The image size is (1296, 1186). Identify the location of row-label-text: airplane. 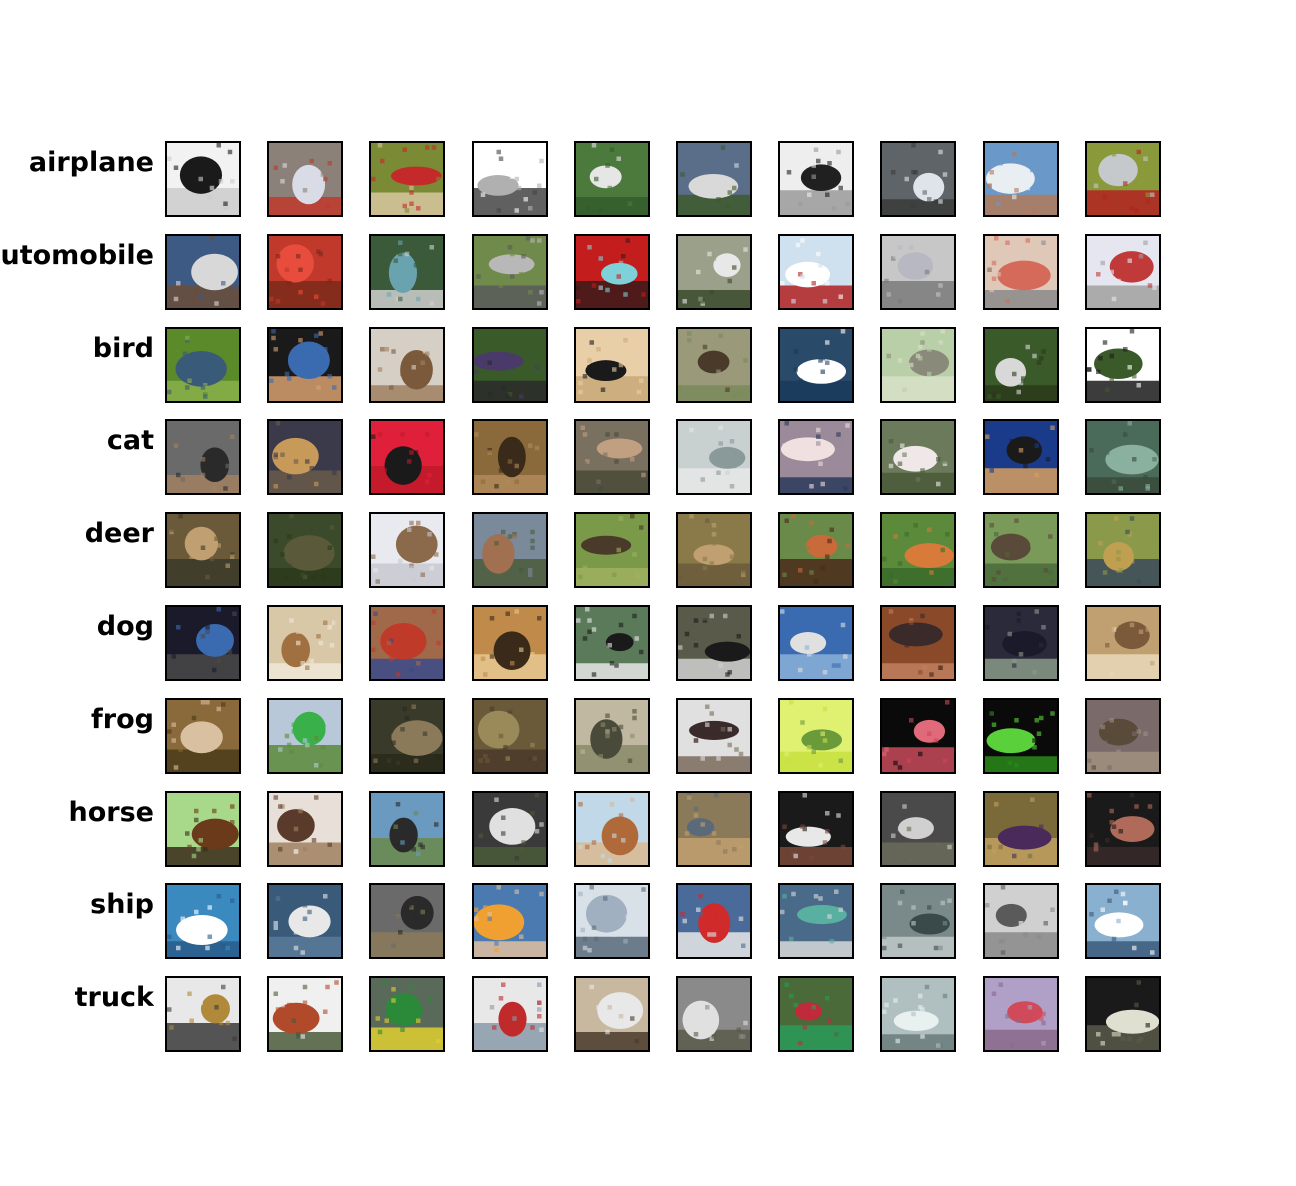
(91, 162).